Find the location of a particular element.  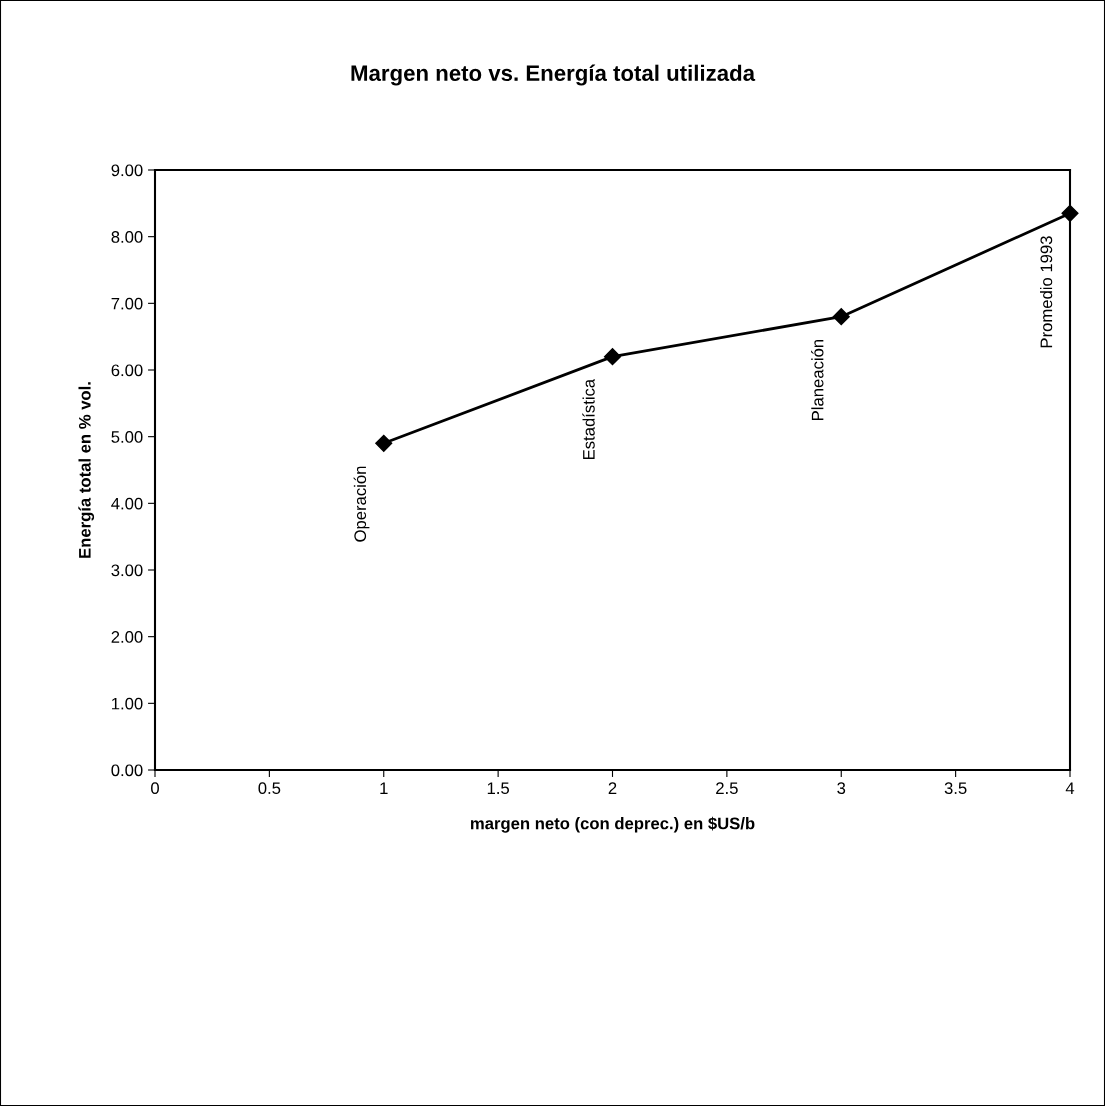

y-tick-label: 9.00 is located at coordinates (127, 170).